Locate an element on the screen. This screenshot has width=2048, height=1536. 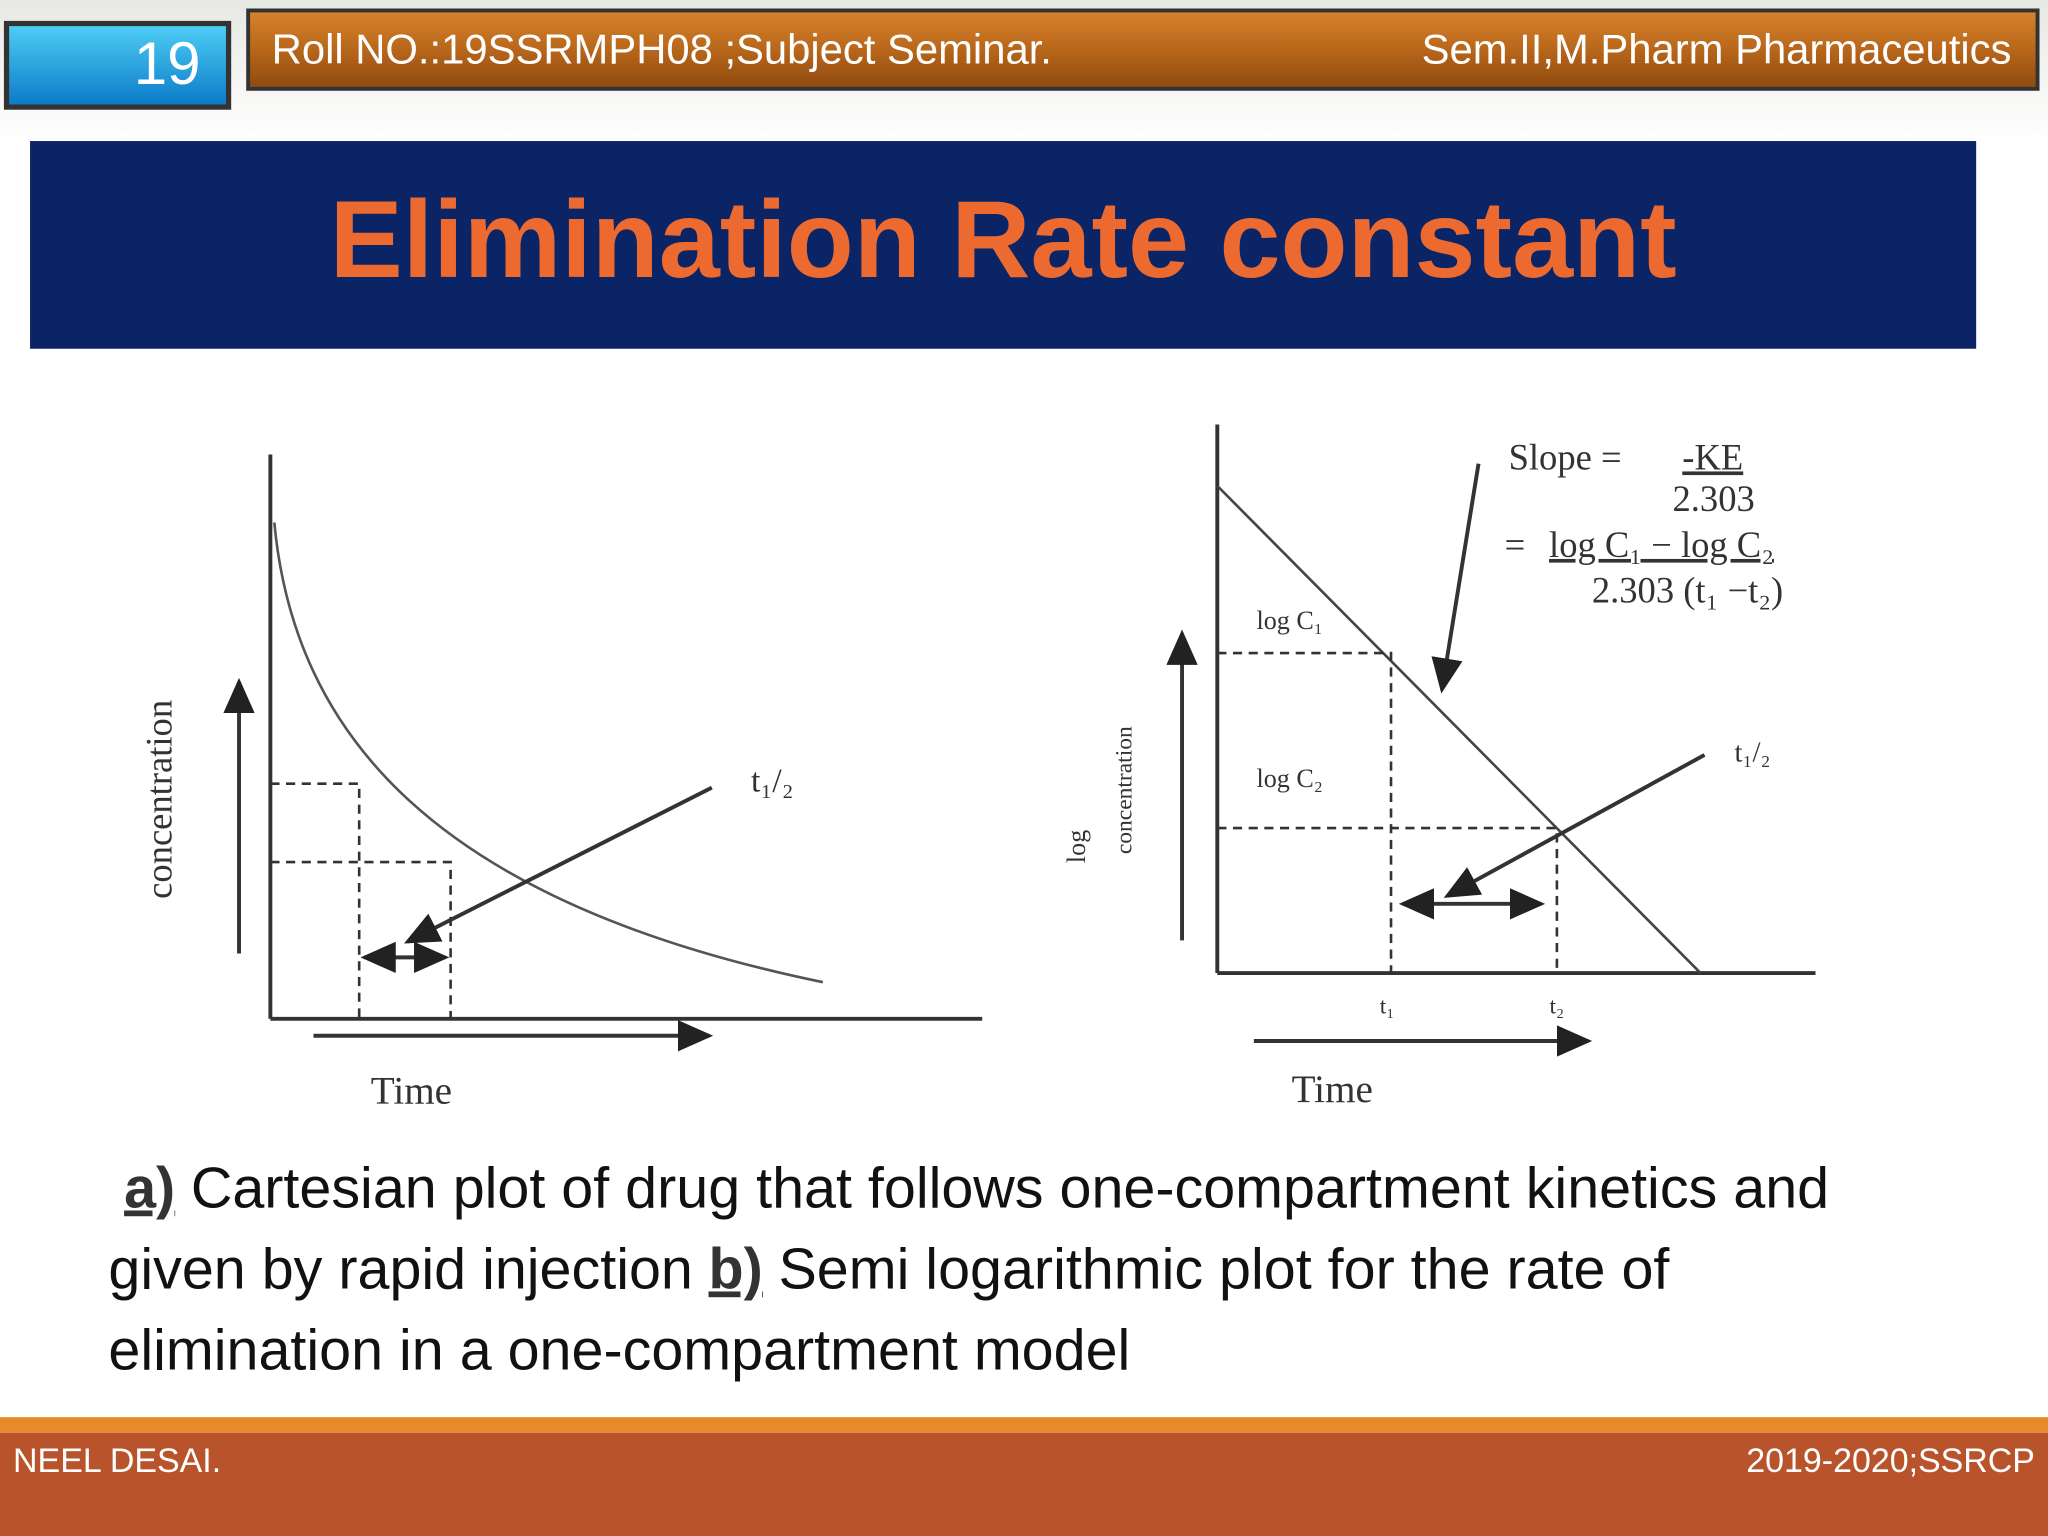
caption-line: elimination in a one-compartment model is located at coordinates (619, 1351).